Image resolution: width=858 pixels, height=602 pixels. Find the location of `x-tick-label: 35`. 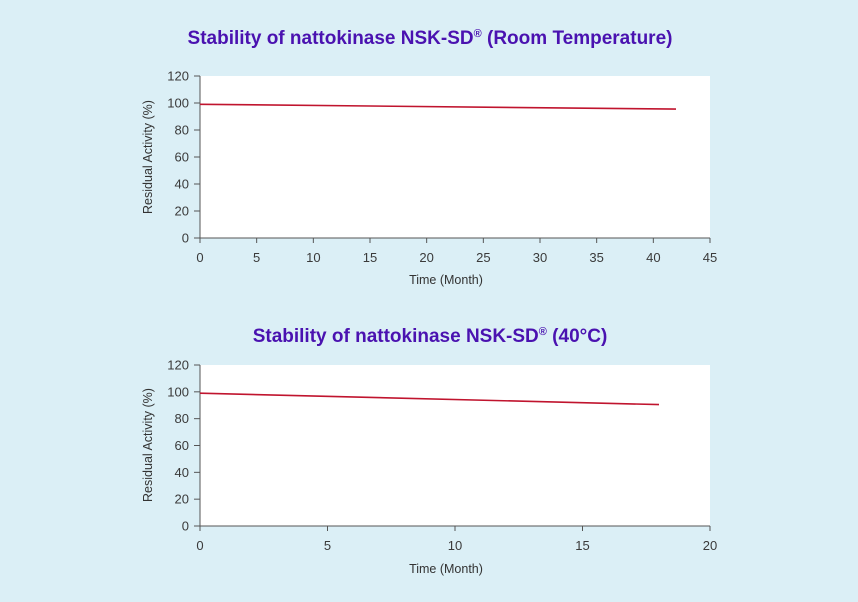

x-tick-label: 35 is located at coordinates (596, 257).